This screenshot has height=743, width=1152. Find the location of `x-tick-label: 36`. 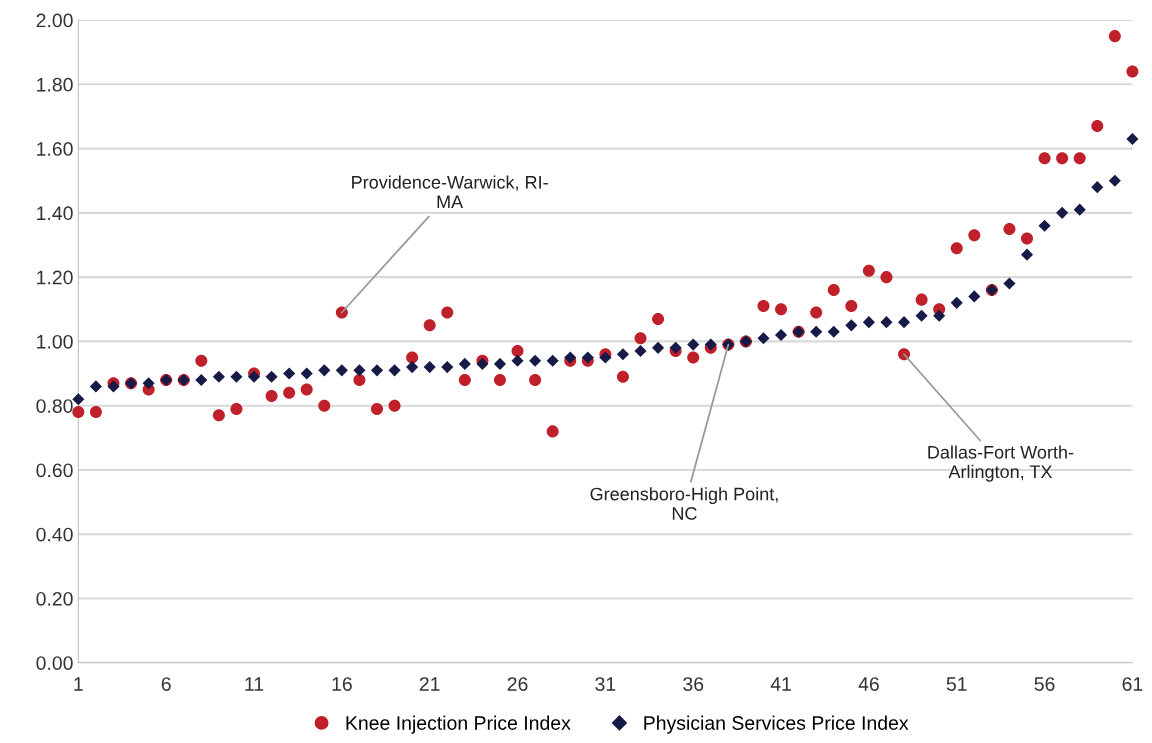

x-tick-label: 36 is located at coordinates (693, 684).